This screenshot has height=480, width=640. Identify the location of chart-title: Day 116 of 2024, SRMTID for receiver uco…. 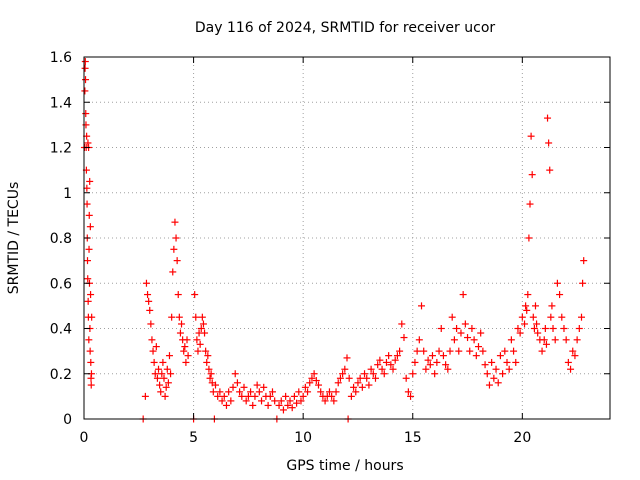
(345, 28).